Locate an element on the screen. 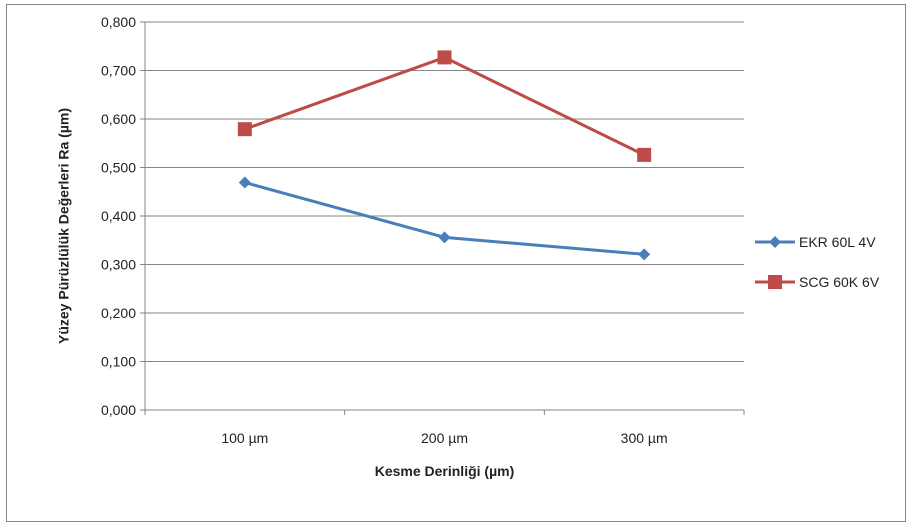  y-tick-label: 0,400 is located at coordinates (118, 216).